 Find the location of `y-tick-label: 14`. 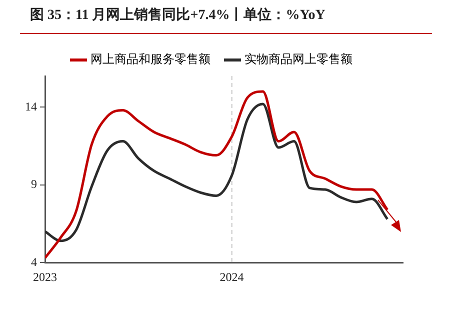

y-tick-label: 14 is located at coordinates (31, 106).